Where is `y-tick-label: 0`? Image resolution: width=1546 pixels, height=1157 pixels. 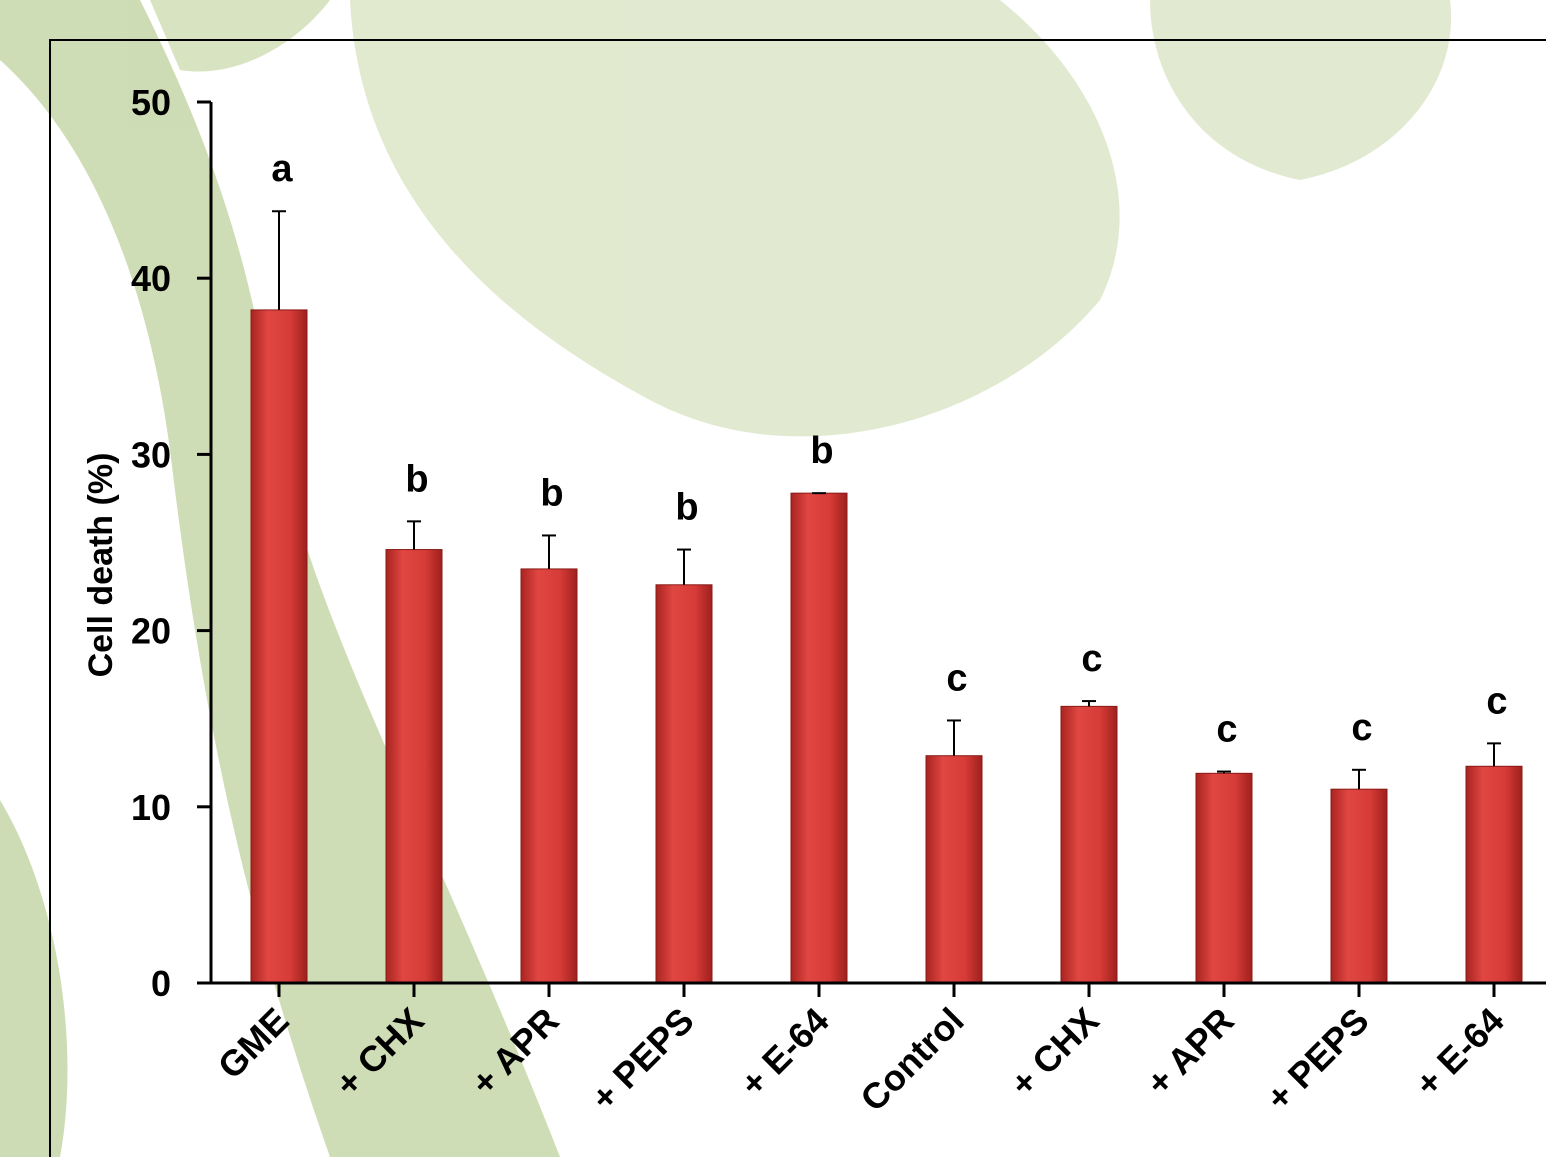
y-tick-label: 0 is located at coordinates (161, 983).